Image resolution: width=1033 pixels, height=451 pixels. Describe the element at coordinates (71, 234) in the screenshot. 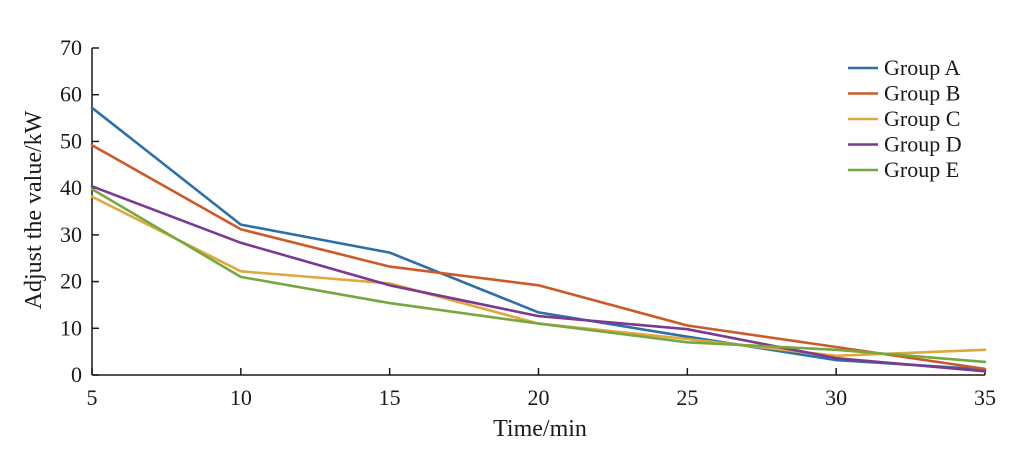

I see `y-tick-label: 30` at that location.